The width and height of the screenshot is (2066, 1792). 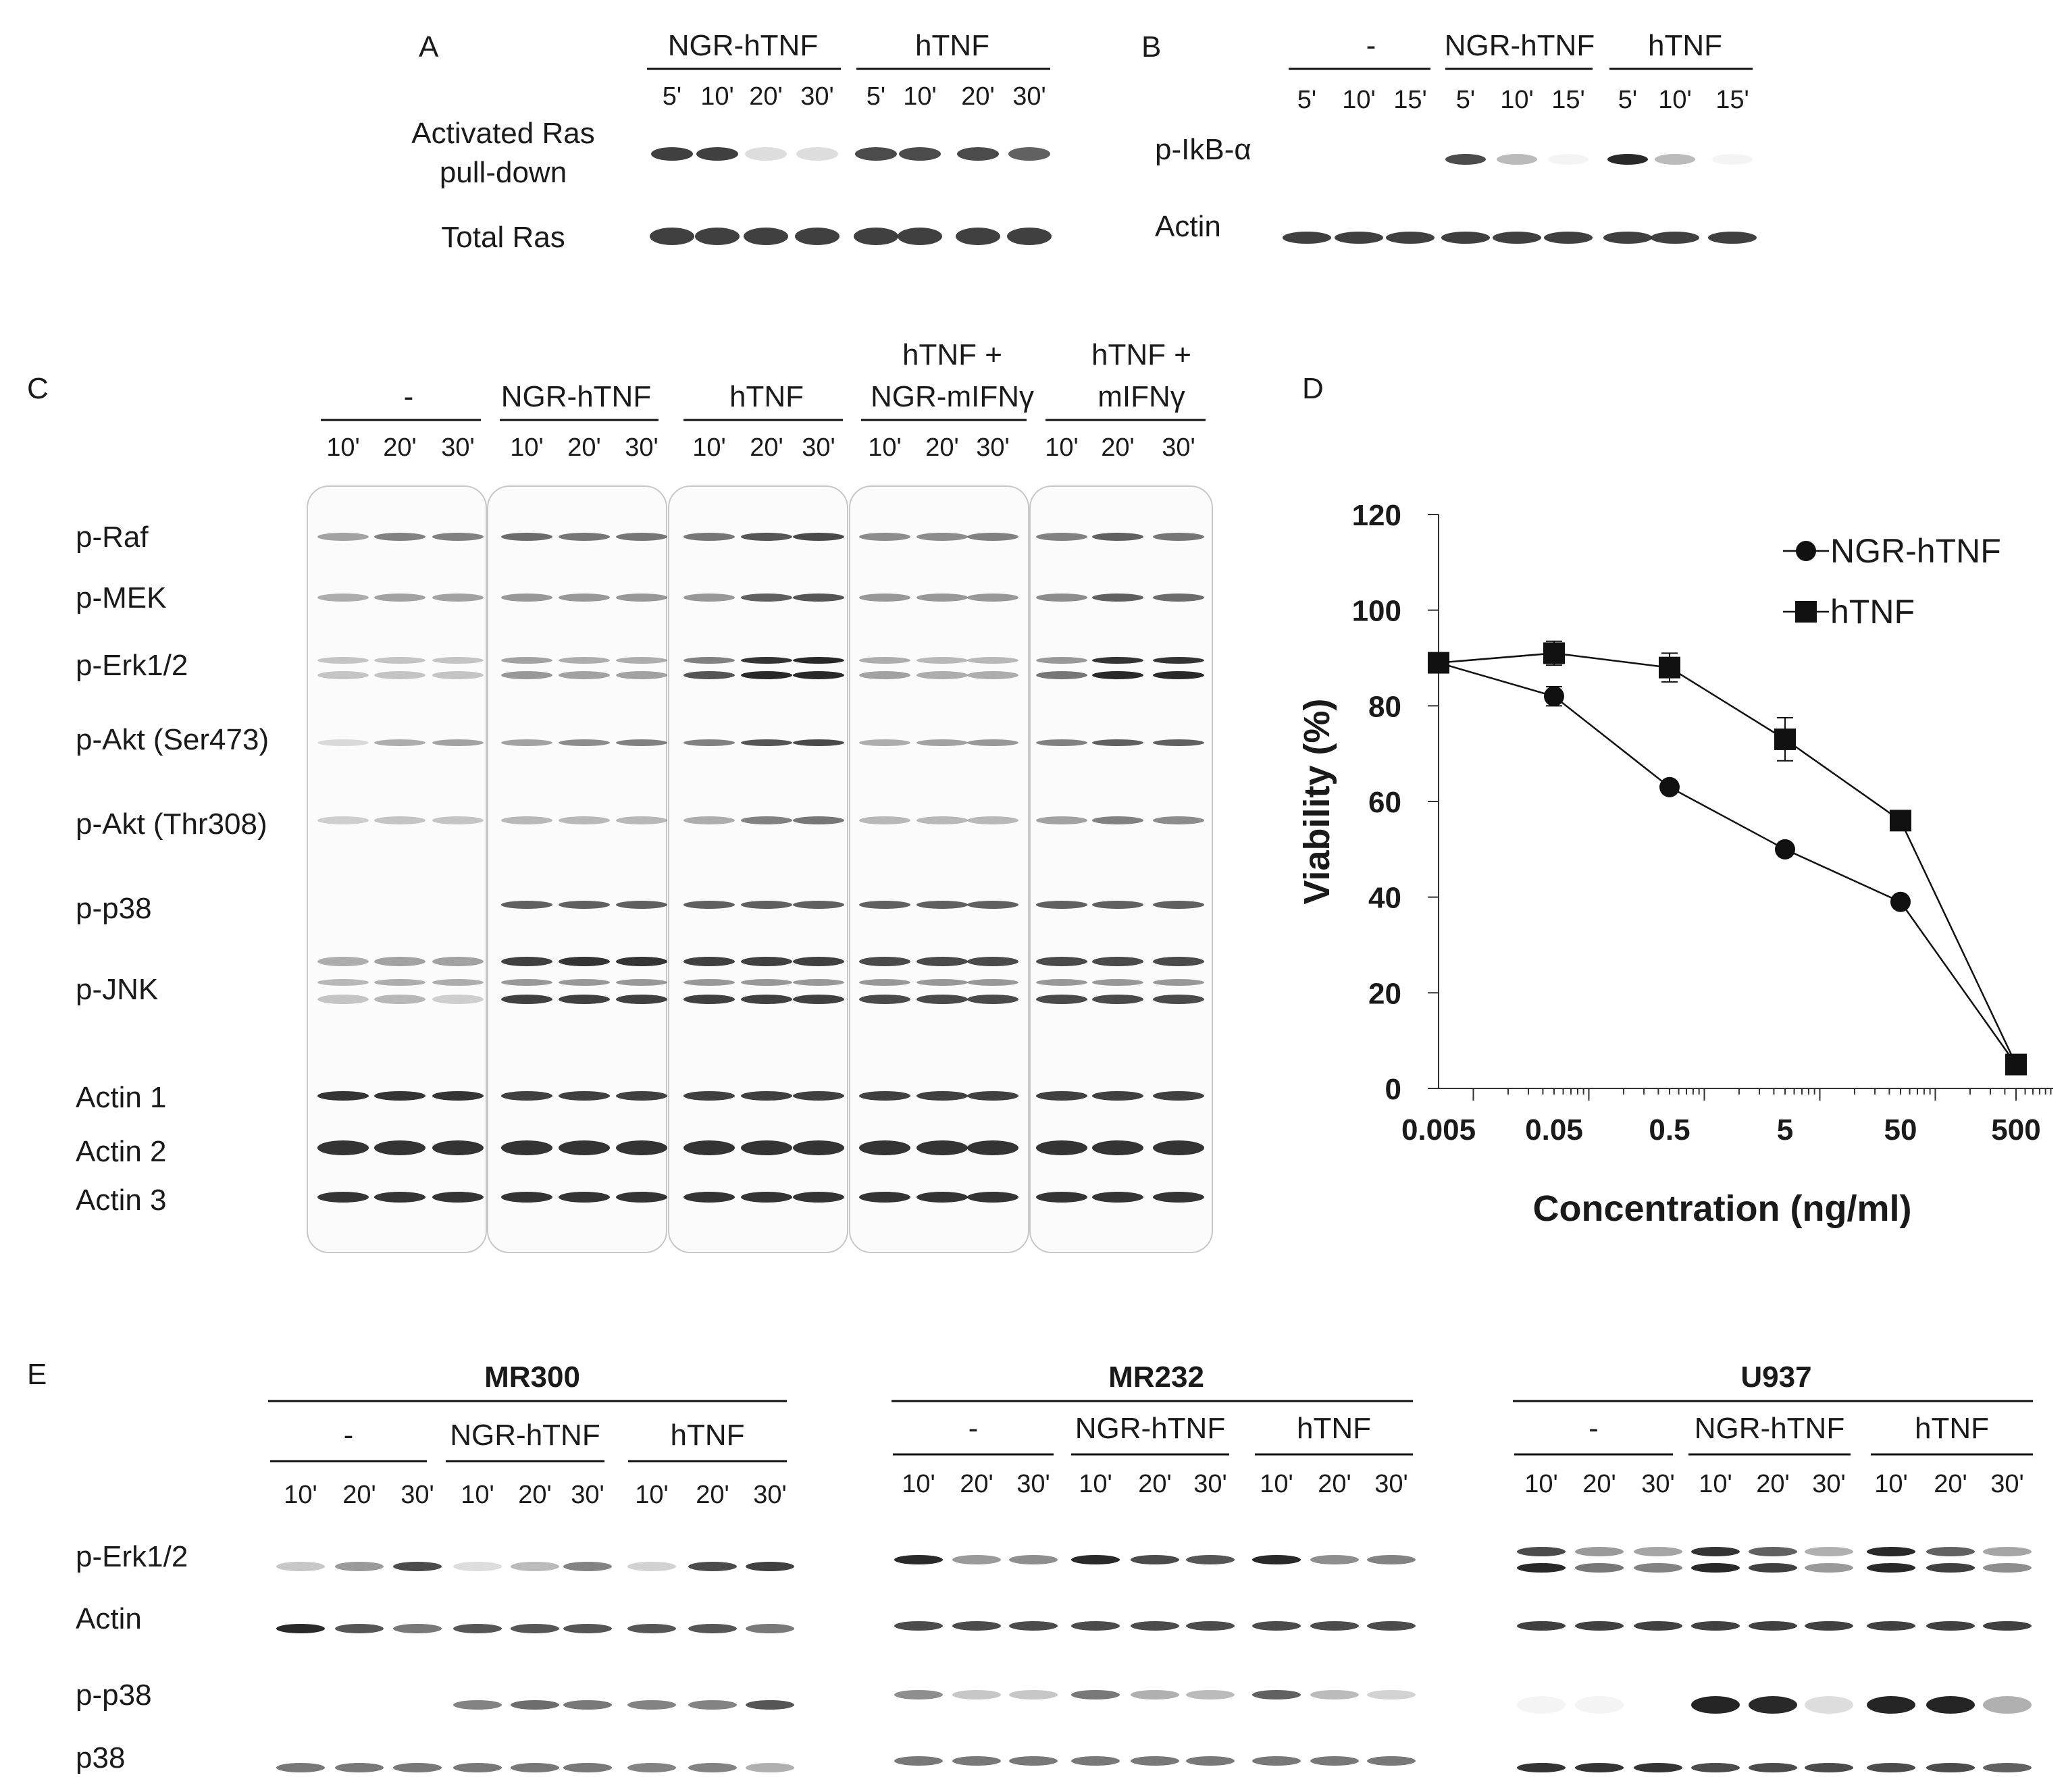 What do you see at coordinates (1950, 1484) in the screenshot?
I see `panel-e-time: 20'` at bounding box center [1950, 1484].